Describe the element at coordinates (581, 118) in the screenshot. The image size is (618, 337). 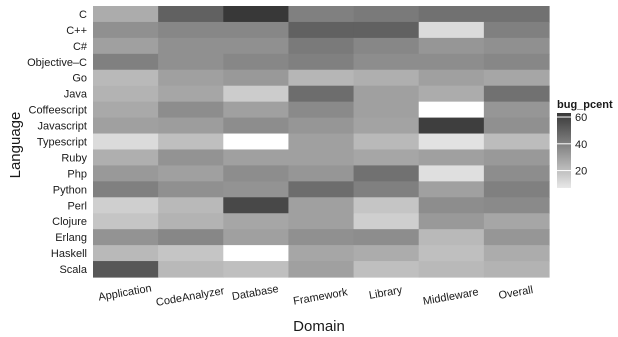
I see `legend-tick-label: 60` at that location.